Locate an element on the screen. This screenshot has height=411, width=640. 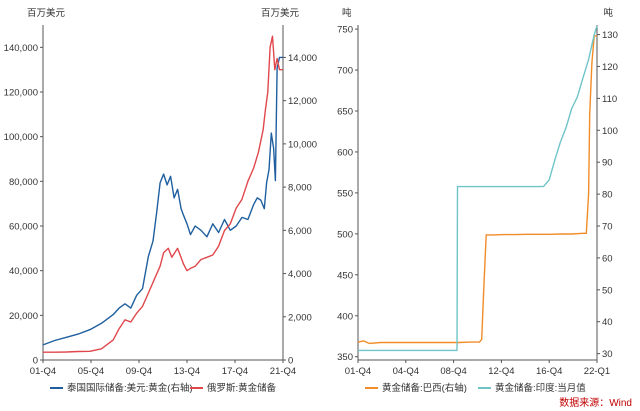
chart-right-y-right-tick-label: 80 is located at coordinates (607, 195).